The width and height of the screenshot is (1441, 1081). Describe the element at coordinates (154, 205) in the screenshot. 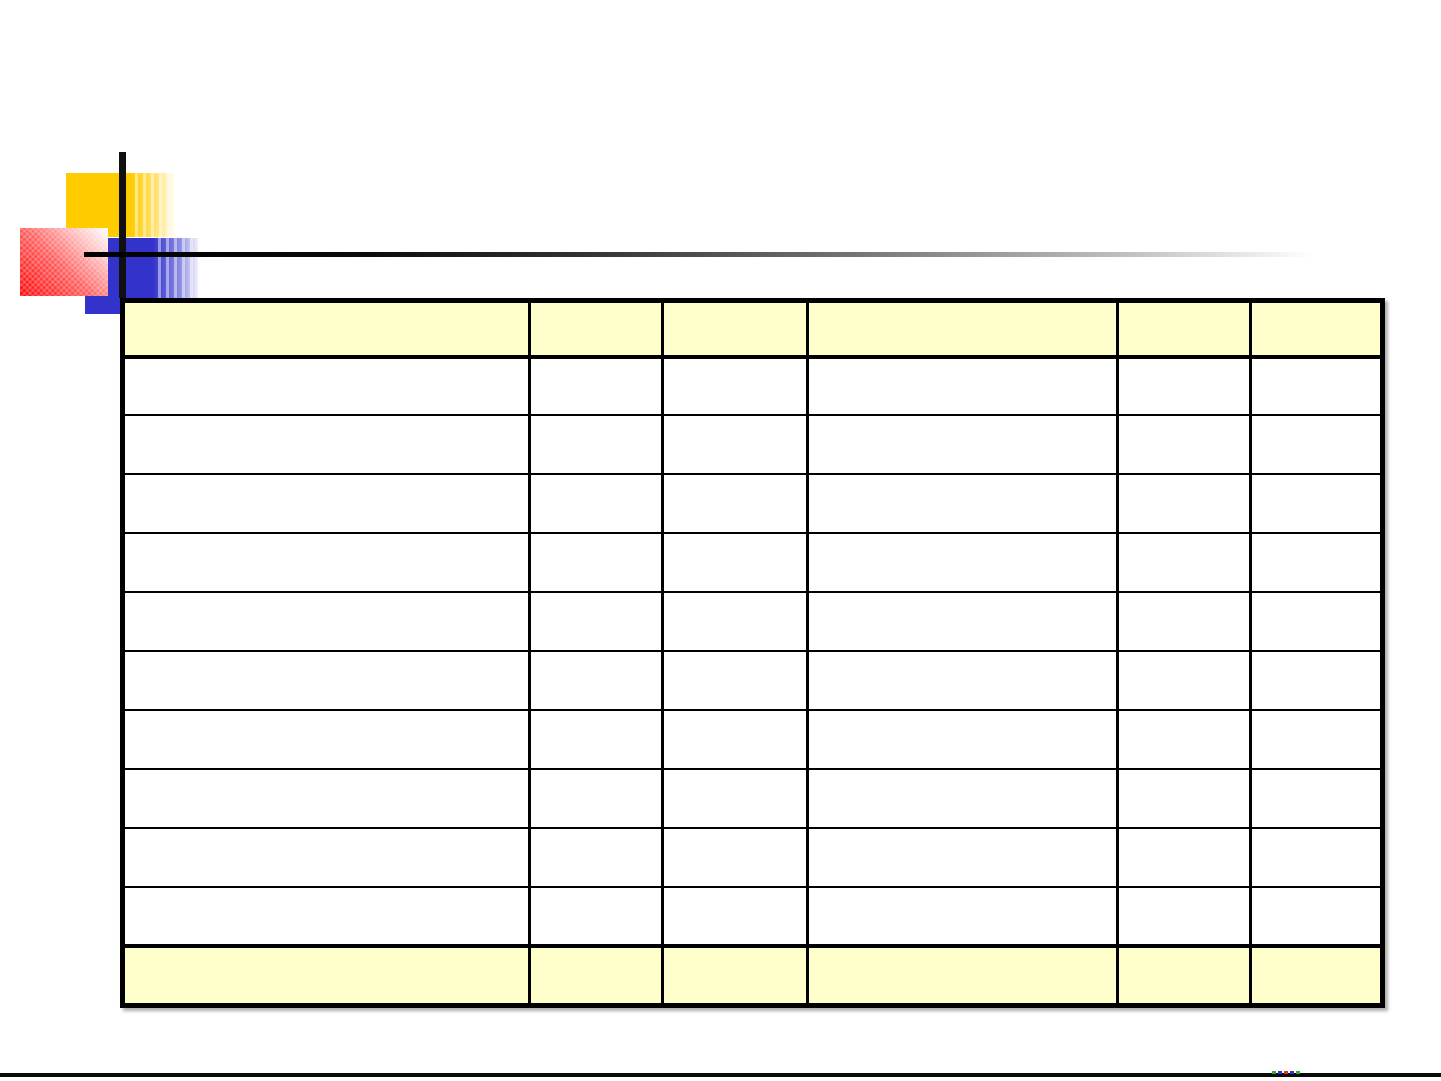

I see `gold-square-fade-decoration` at that location.